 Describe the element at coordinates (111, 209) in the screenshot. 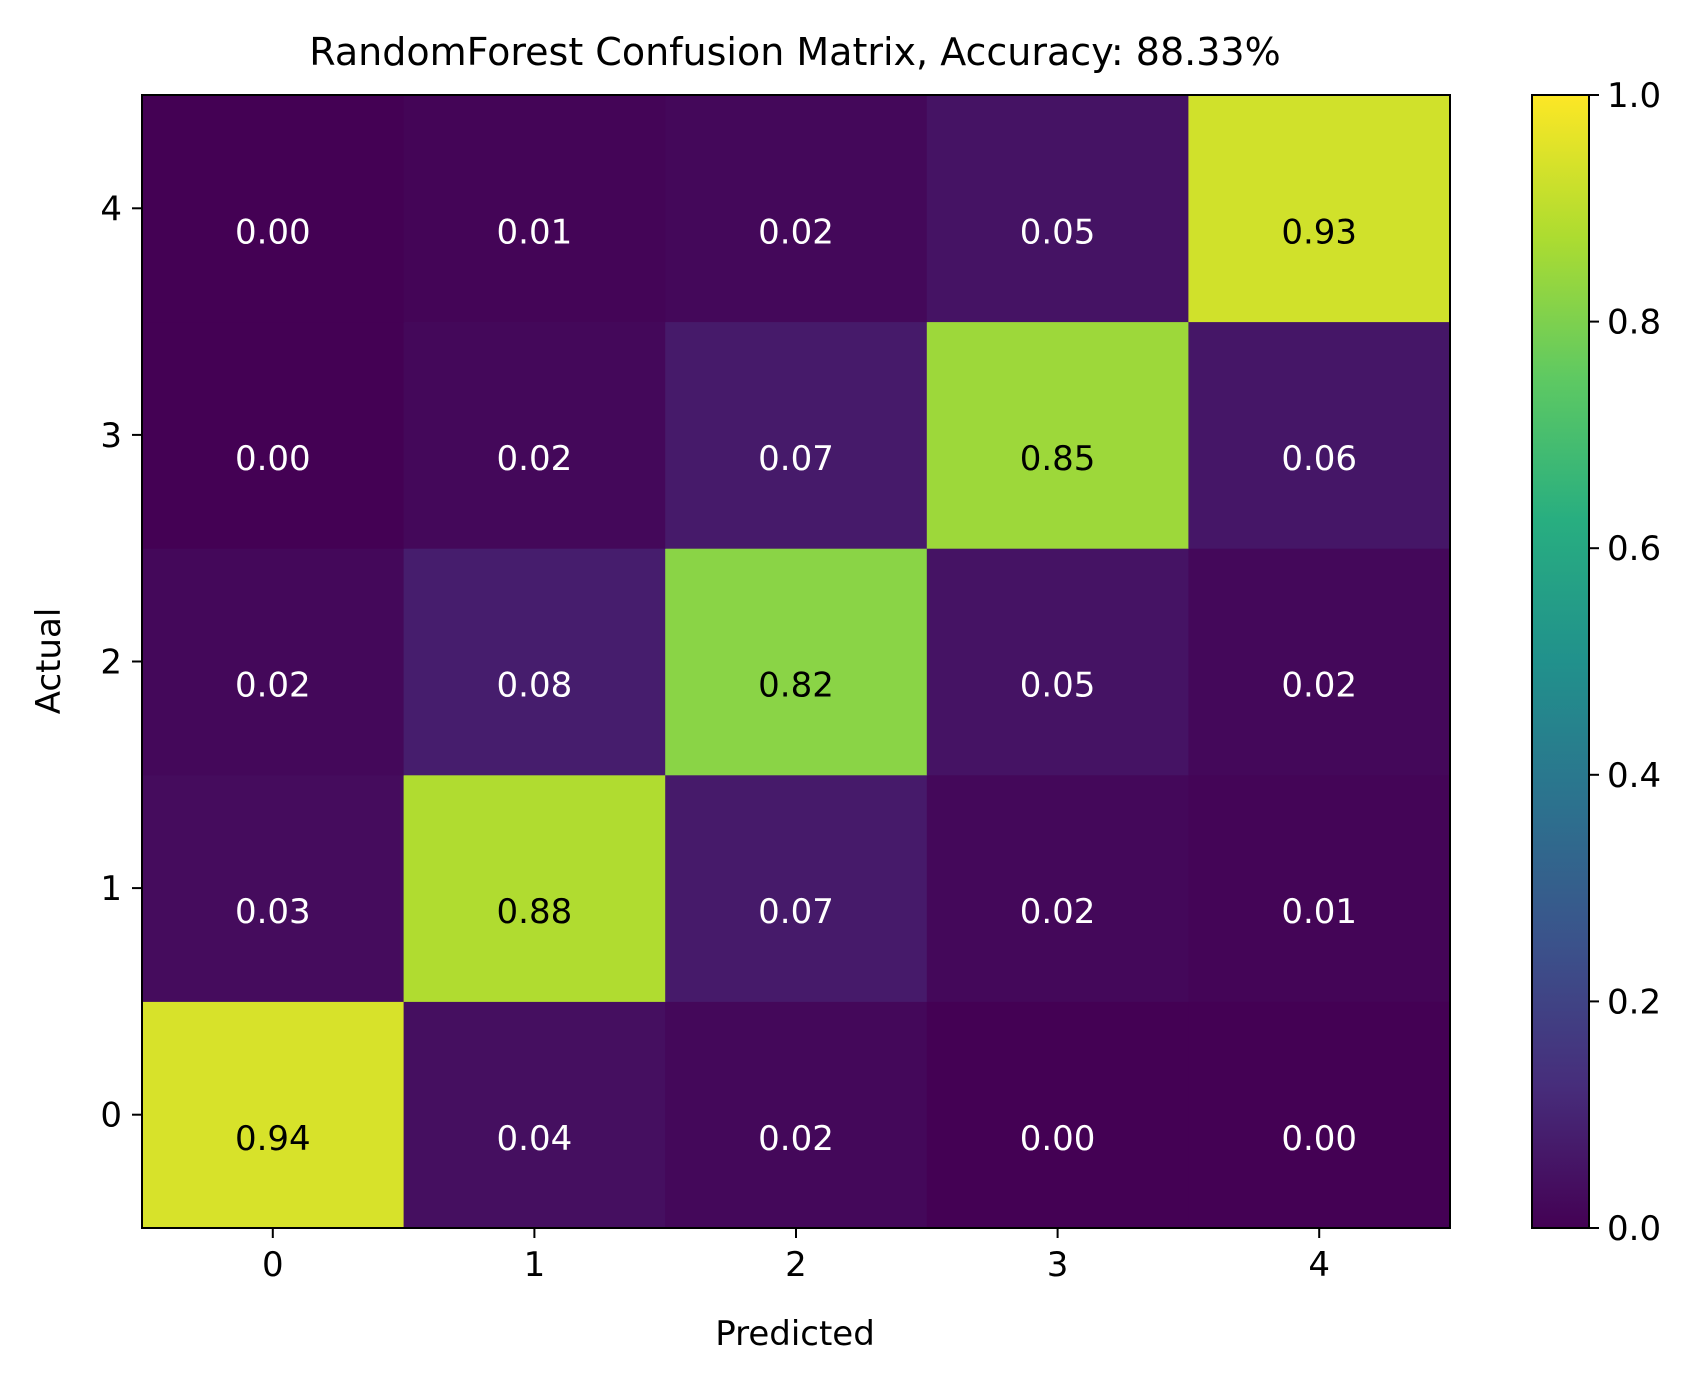

I see `y-tick-label: 4` at that location.